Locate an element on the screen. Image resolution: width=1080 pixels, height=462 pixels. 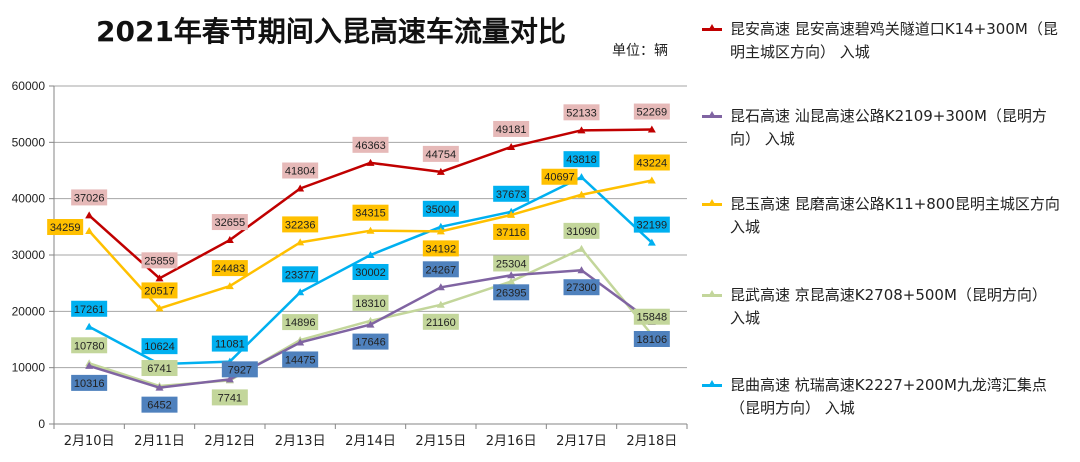
data-label-text: 14475 is located at coordinates (300, 360).